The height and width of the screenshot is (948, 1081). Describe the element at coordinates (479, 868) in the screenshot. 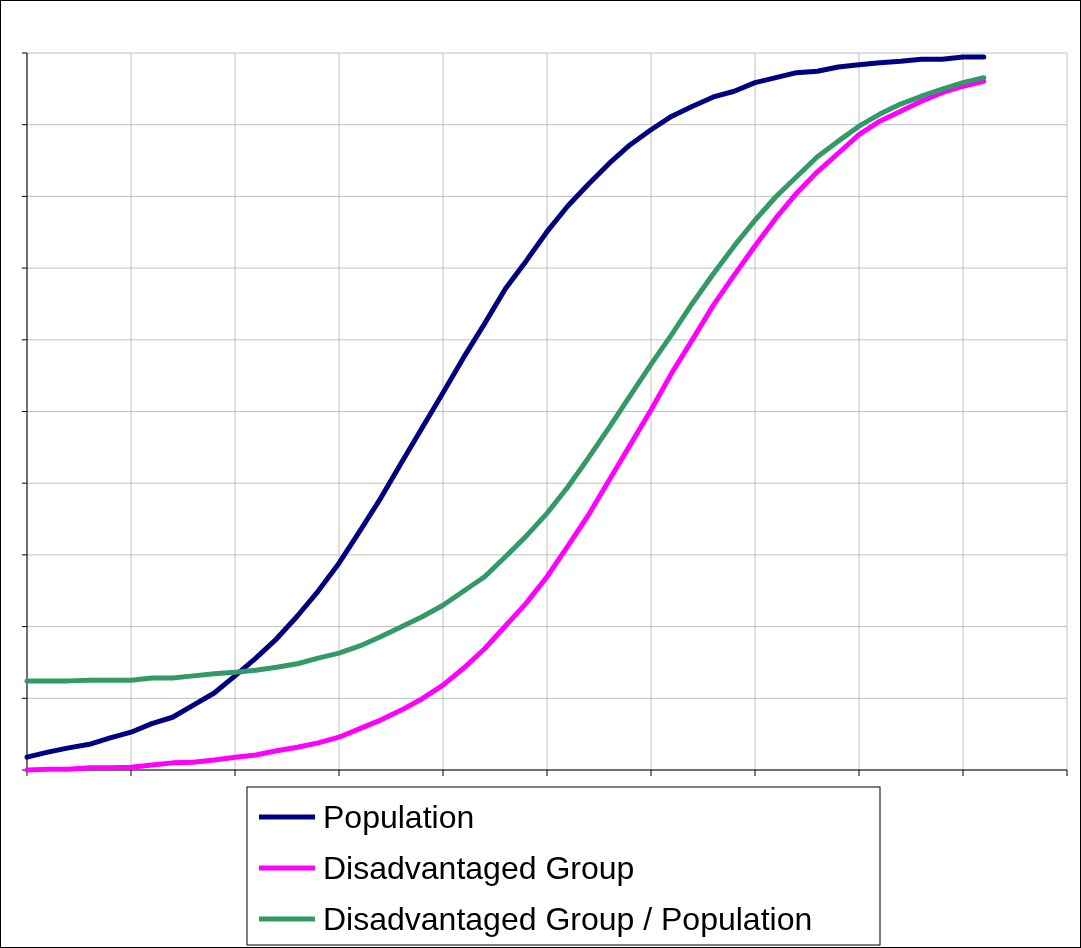

I see `legend-label: Disadvantaged Group` at that location.